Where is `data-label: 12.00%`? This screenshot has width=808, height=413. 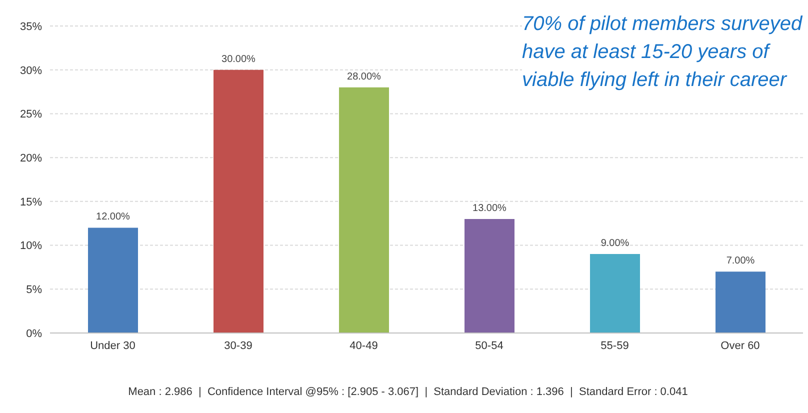
data-label: 12.00% is located at coordinates (113, 217).